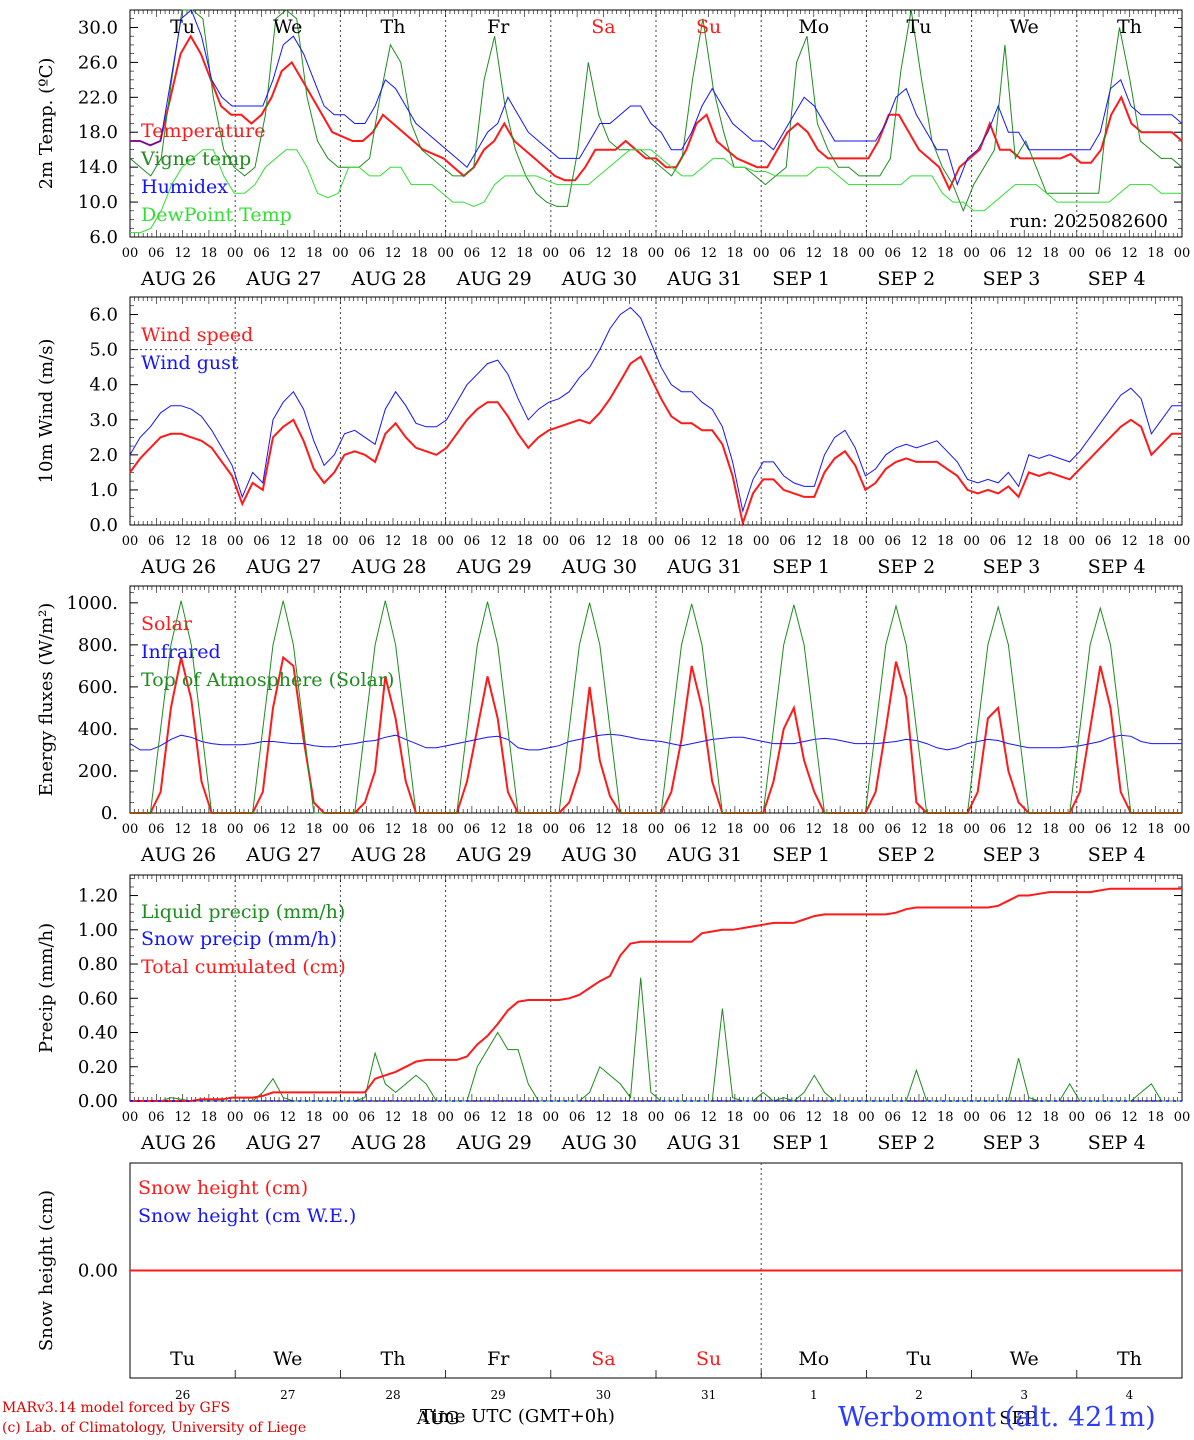 The height and width of the screenshot is (1440, 1194). Describe the element at coordinates (92, 603) in the screenshot. I see `y-tick-label: 1000.` at that location.